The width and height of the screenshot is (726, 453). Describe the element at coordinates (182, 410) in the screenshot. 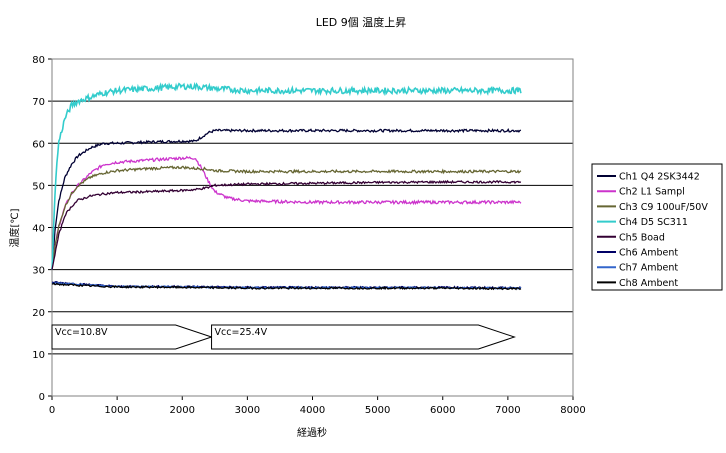

I see `x-tick-label: 2000` at that location.